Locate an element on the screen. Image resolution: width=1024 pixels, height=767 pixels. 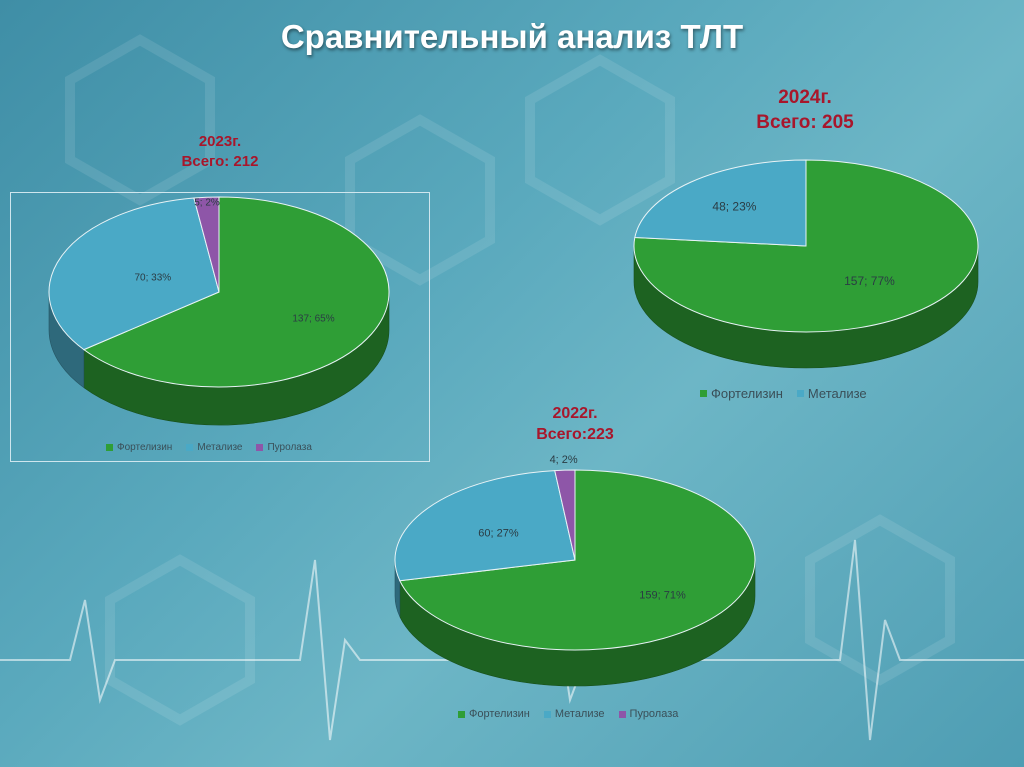
chart-2023-year: 2023г. is located at coordinates (220, 141).